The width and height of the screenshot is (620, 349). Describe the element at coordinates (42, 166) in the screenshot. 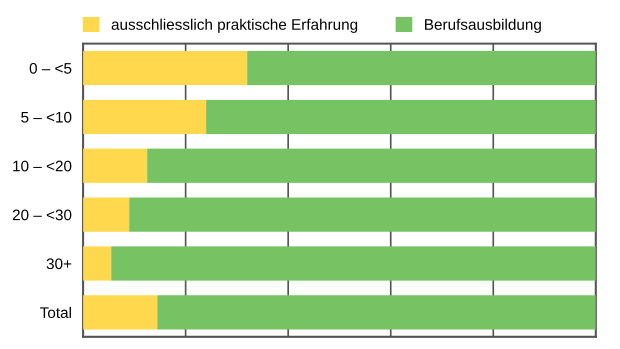

I see `y-tick-label: 10 – <20` at that location.